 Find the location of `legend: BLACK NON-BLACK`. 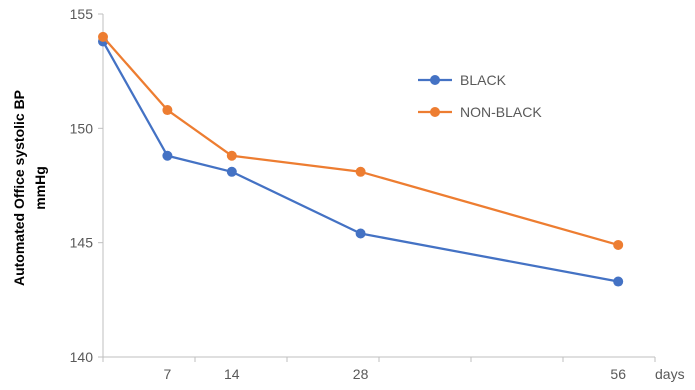

legend: BLACK NON-BLACK is located at coordinates (480, 96).